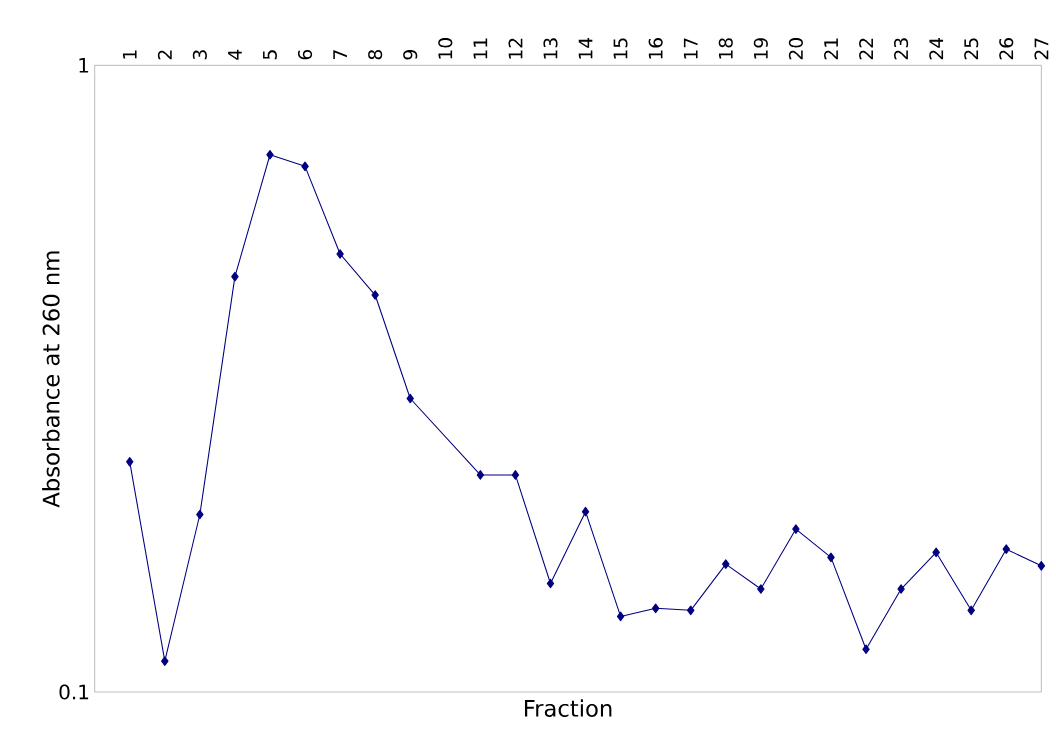 The height and width of the screenshot is (742, 1056). I want to click on x-tick-label: 4, so click(235, 54).